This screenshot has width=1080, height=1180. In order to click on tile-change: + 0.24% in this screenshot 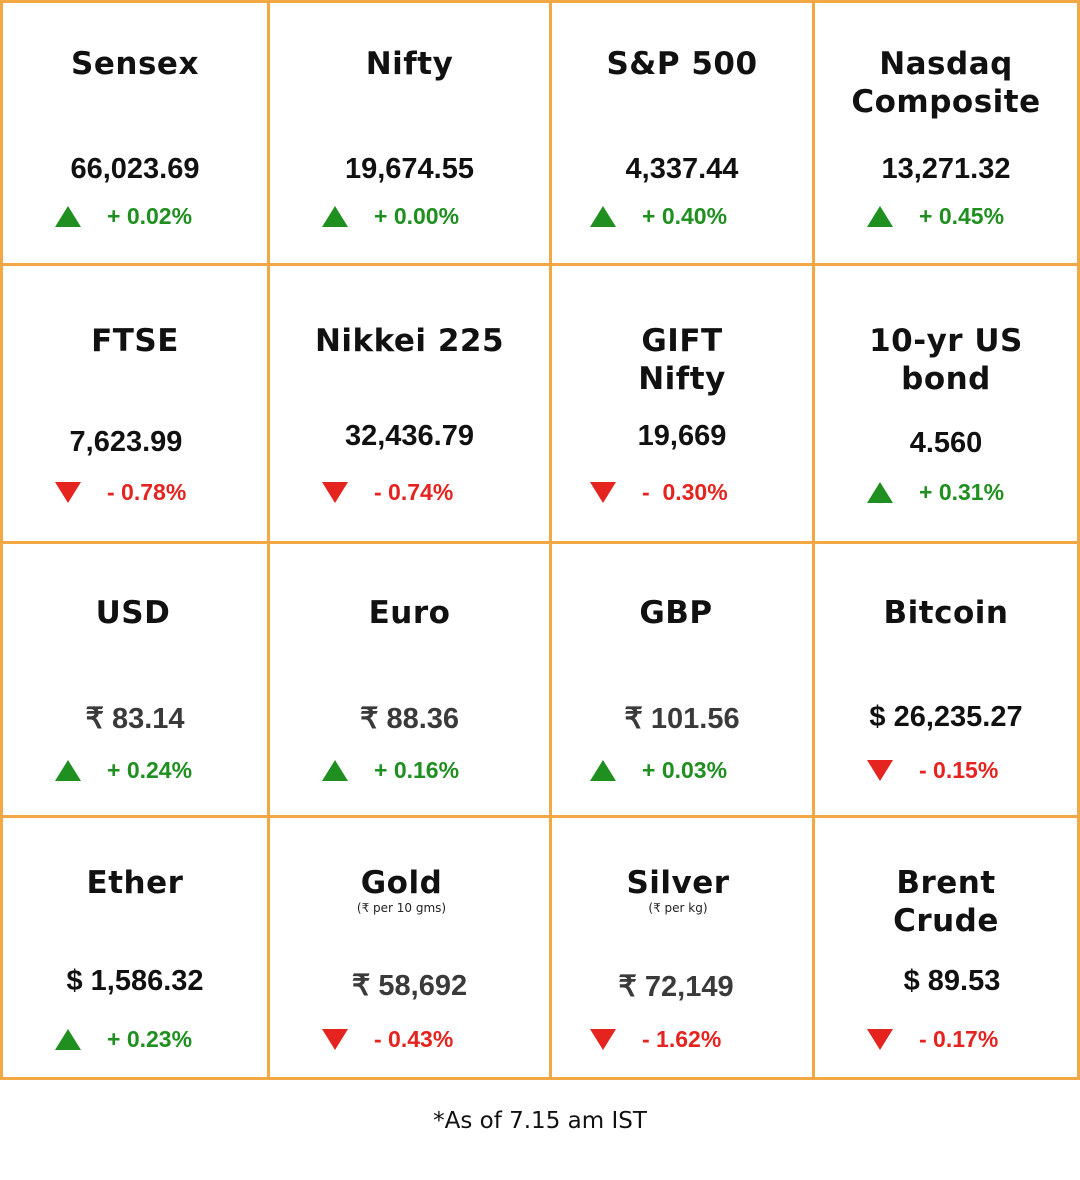, I will do `click(123, 770)`.